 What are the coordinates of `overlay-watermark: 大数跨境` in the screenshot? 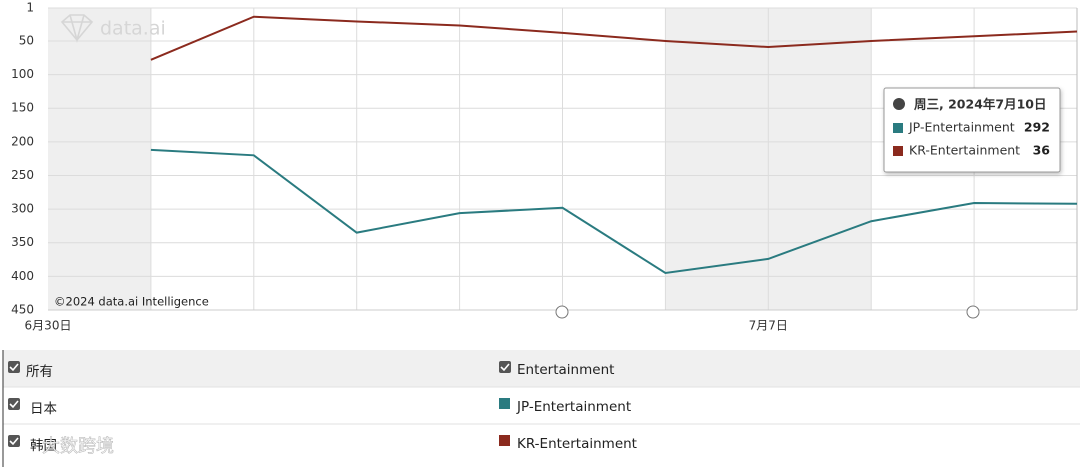 It's located at (78, 446).